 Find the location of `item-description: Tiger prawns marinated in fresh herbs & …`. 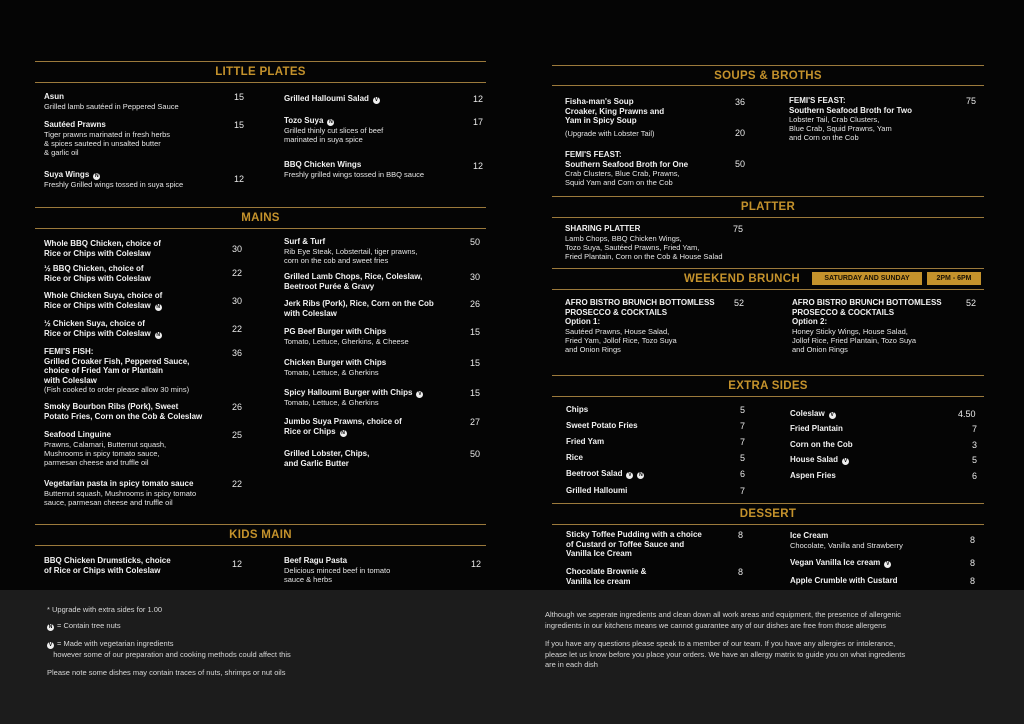

item-description: Tiger prawns marinated in fresh herbs & … is located at coordinates (107, 143).